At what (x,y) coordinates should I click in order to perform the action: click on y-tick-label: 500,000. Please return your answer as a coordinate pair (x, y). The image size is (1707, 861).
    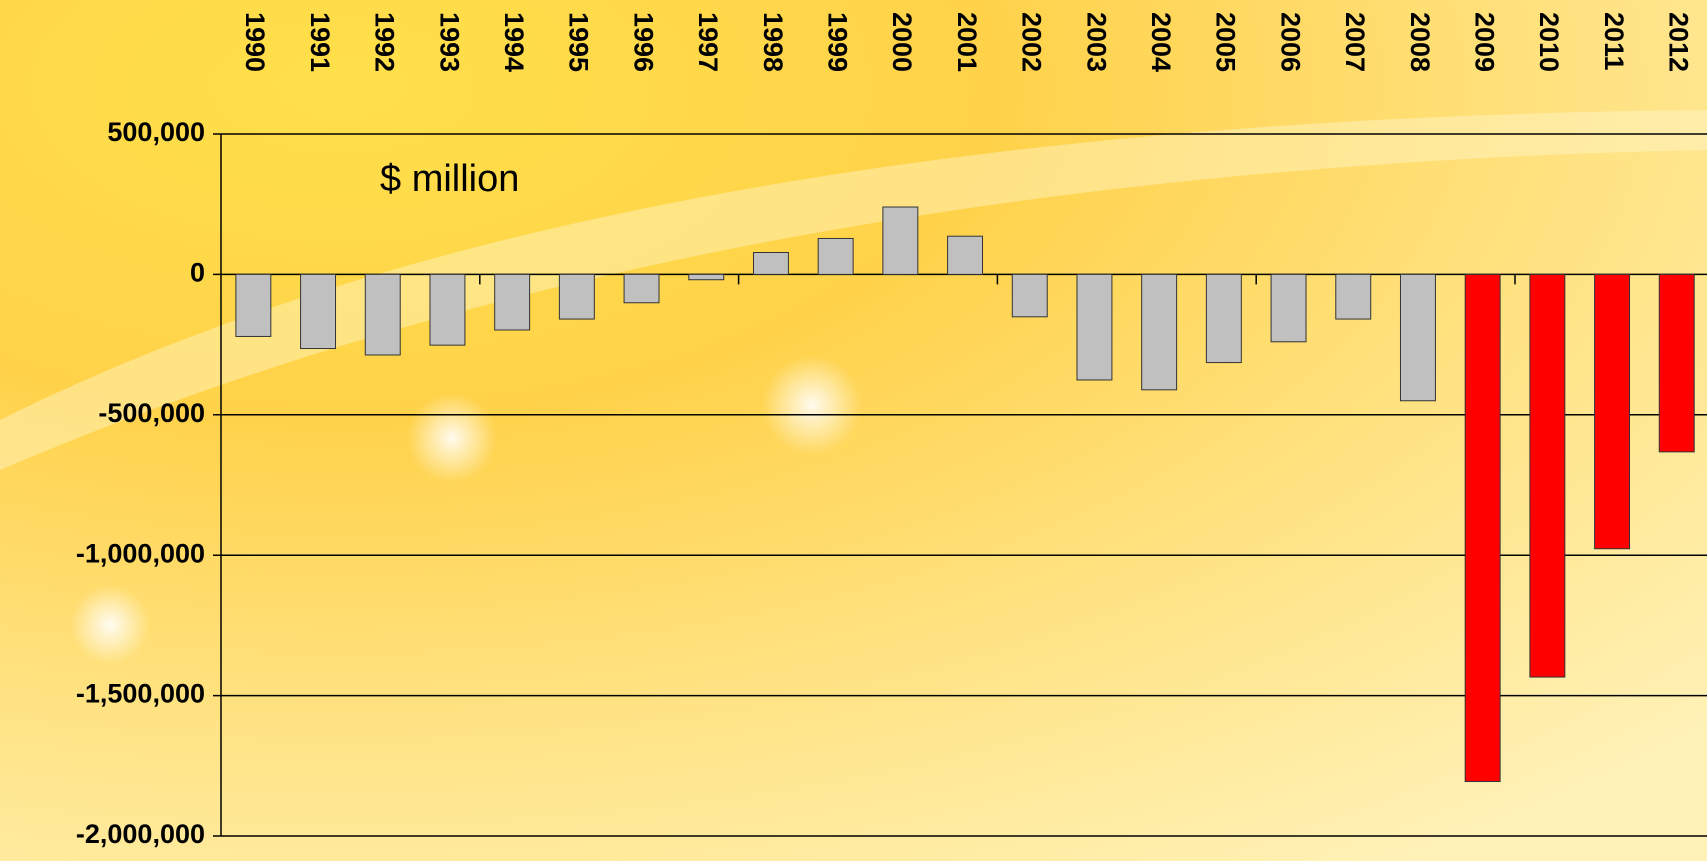
    Looking at the image, I should click on (156, 132).